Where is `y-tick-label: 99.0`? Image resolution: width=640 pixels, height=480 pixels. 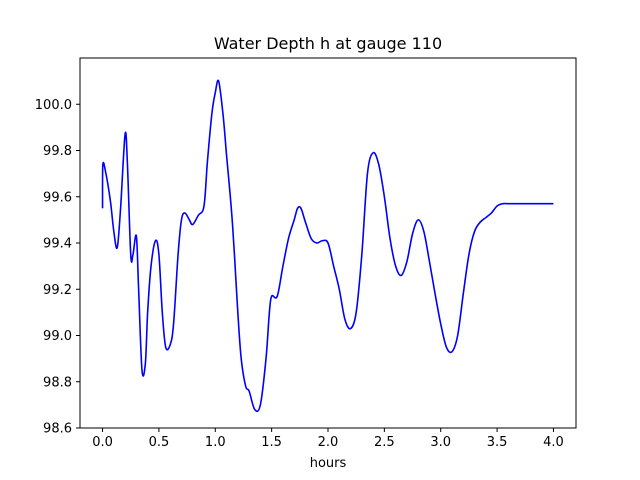
y-tick-label: 99.0 is located at coordinates (57, 336).